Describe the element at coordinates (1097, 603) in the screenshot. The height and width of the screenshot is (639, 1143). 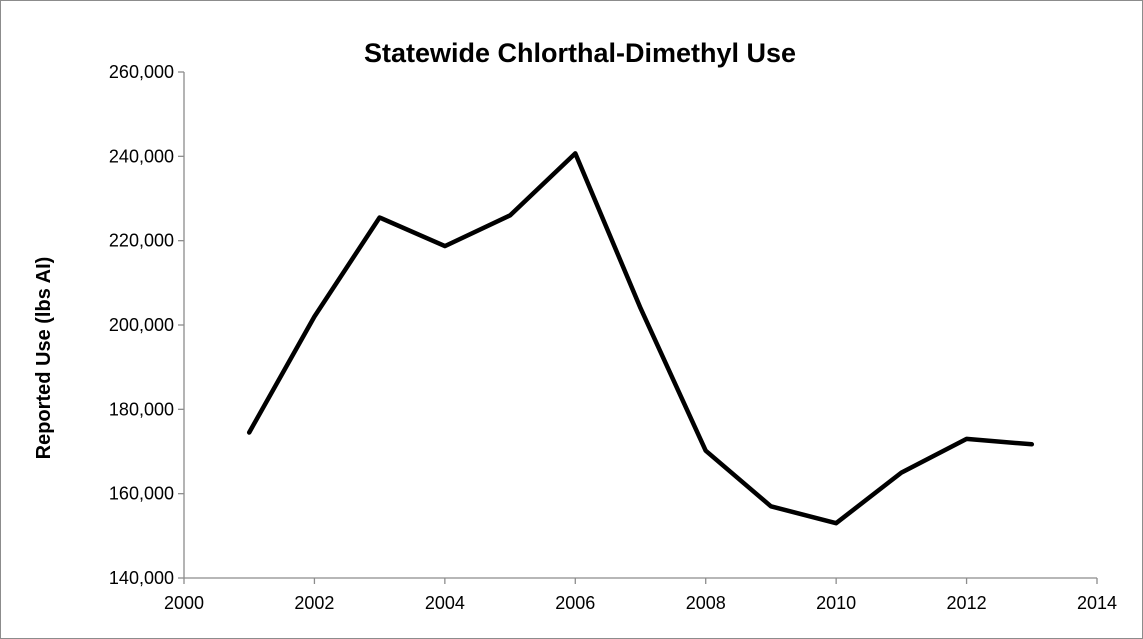
I see `x-tick-label: 2014` at that location.